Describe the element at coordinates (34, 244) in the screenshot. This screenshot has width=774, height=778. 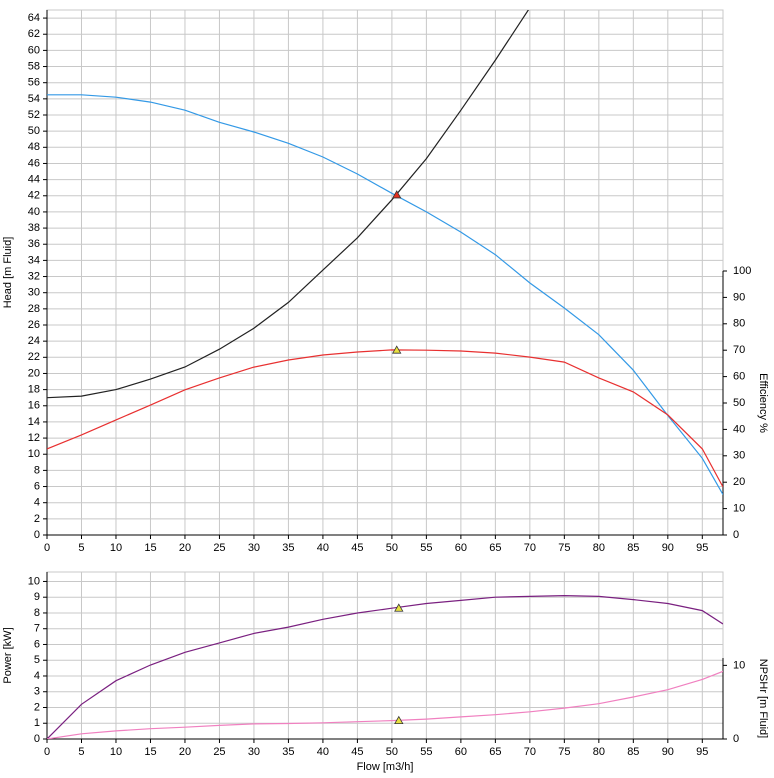
I see `y-tick-label: 36` at that location.